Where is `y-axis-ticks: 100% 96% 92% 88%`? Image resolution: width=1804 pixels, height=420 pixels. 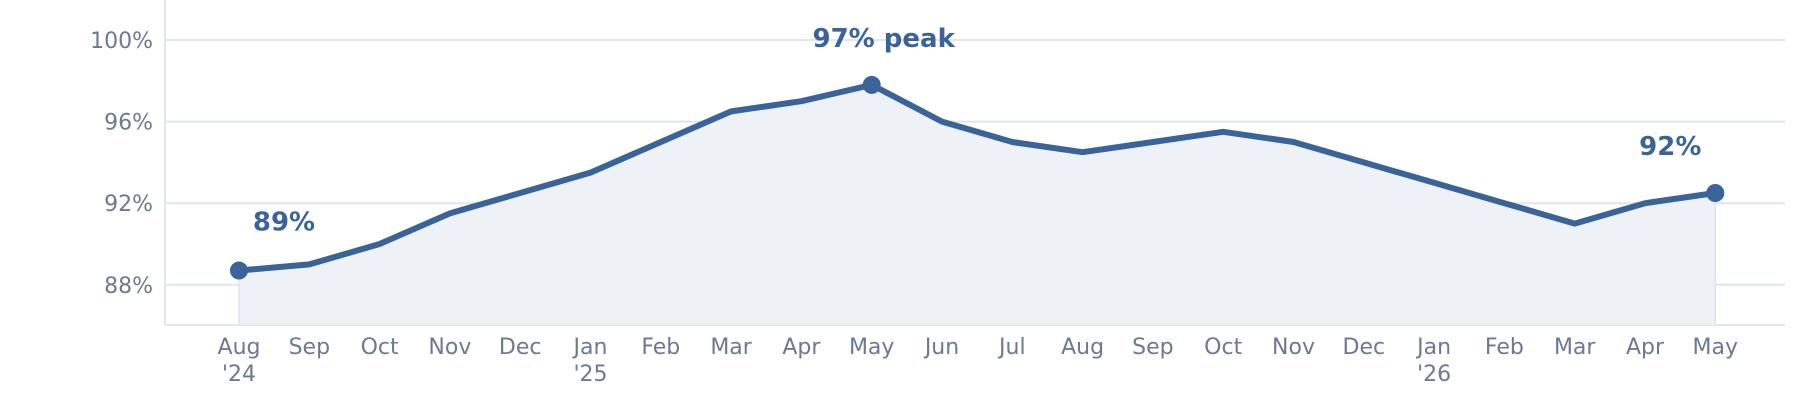
y-axis-ticks: 100% 96% 92% 88% is located at coordinates (121, 164).